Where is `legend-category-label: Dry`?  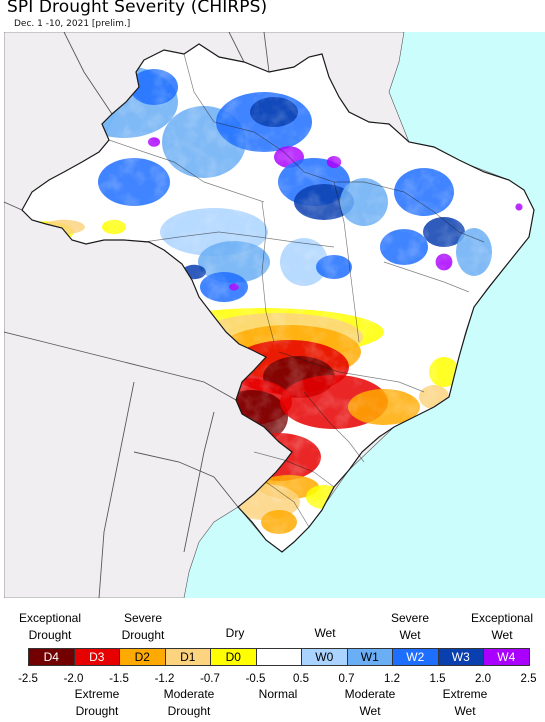
legend-category-label: Dry is located at coordinates (235, 633).